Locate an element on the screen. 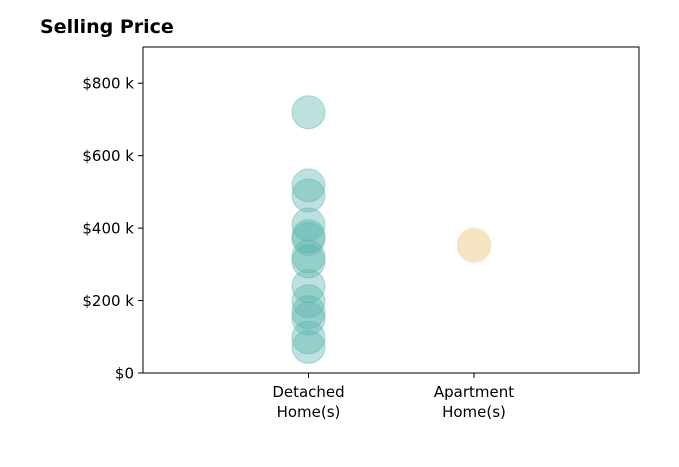 This screenshot has width=679, height=467. x-tick-label: Apartment Home(s) is located at coordinates (474, 402).